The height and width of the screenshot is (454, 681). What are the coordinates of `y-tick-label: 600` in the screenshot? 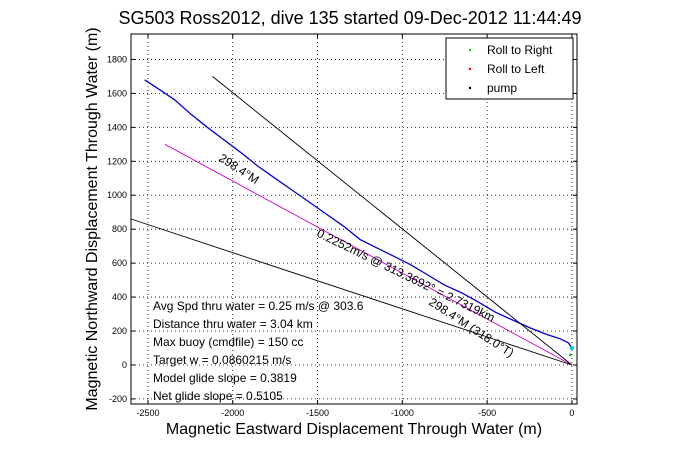 It's located at (119, 263).